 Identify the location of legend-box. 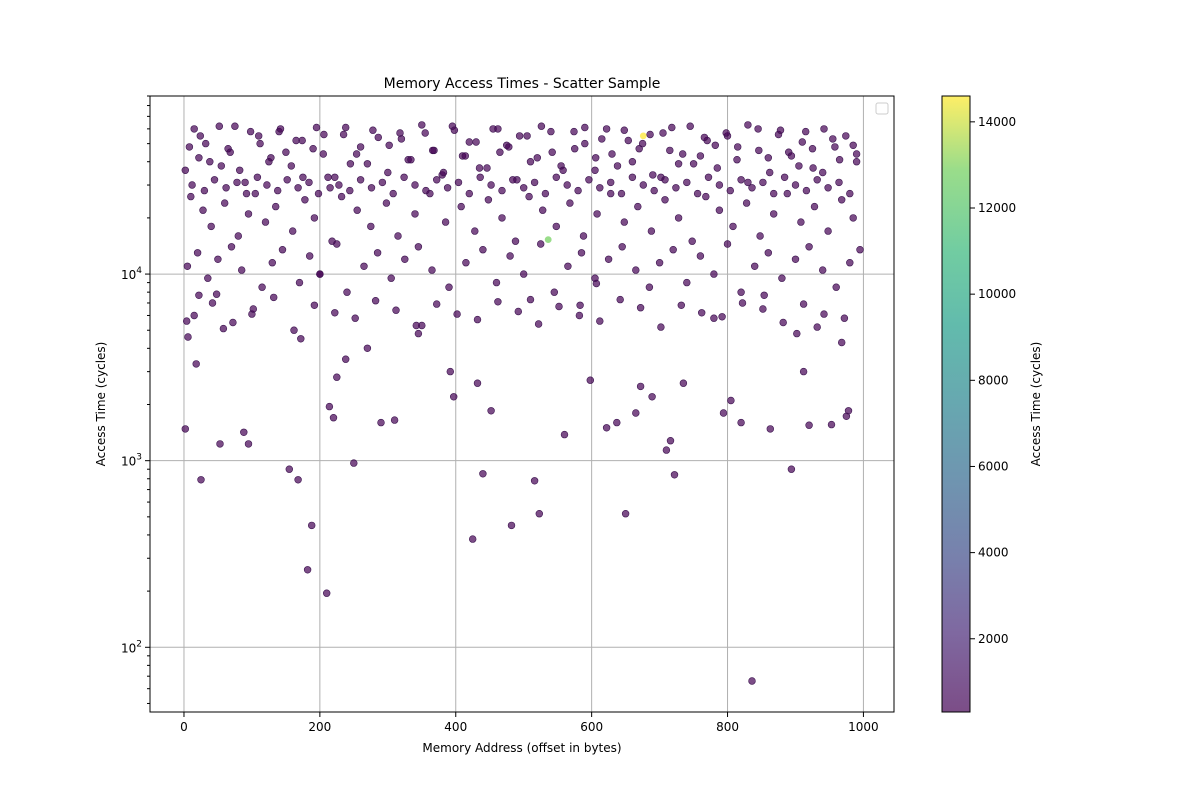
(882, 108).